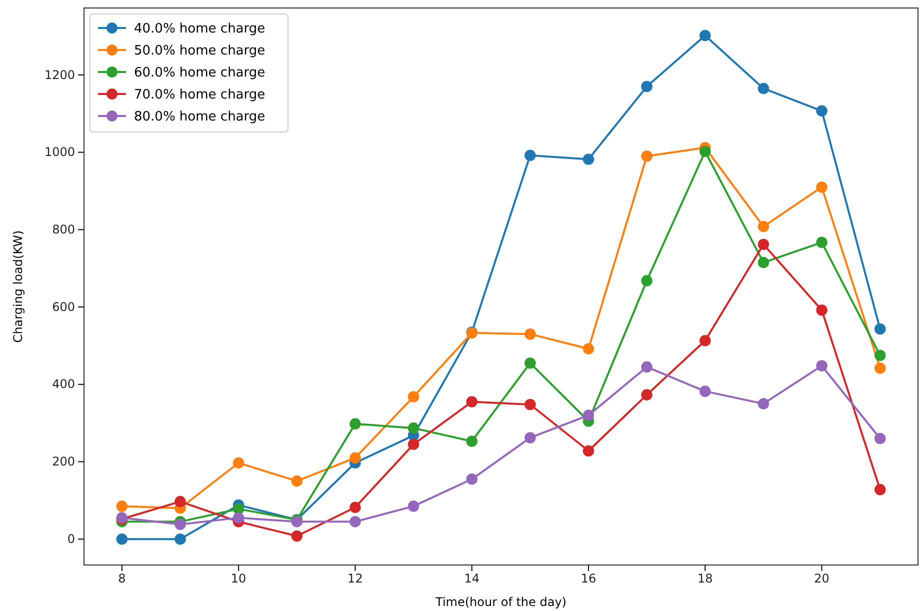 This screenshot has width=920, height=611. I want to click on x-tick-label: 14, so click(472, 579).